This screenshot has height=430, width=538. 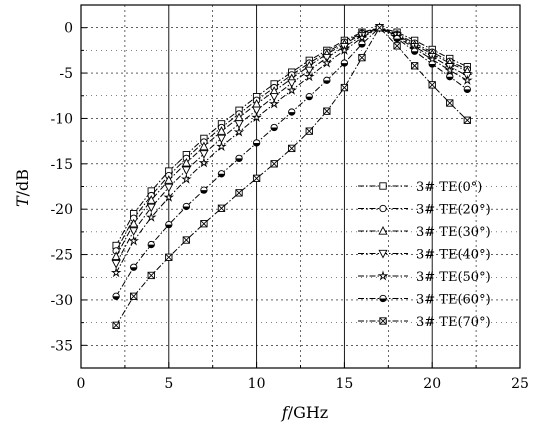 I want to click on legend-item: 3# TE(20°), so click(x=424, y=210).